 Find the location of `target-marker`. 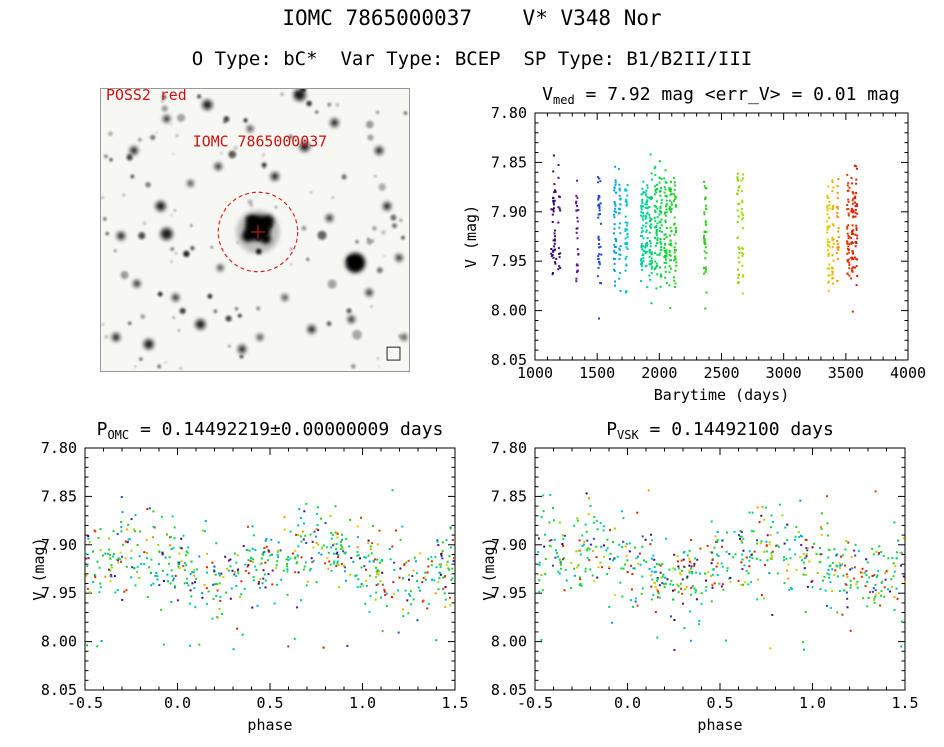

target-marker is located at coordinates (258, 232).